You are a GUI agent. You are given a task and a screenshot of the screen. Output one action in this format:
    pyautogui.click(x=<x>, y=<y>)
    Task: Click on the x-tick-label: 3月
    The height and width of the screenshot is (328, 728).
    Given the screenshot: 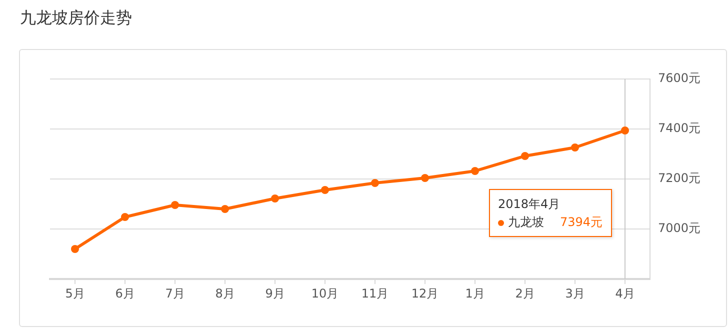 What is the action you would take?
    pyautogui.click(x=575, y=293)
    